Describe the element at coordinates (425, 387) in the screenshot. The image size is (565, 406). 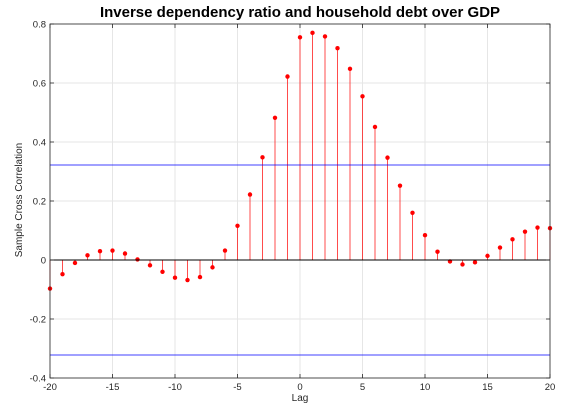
I see `x-tick-label: 10` at that location.